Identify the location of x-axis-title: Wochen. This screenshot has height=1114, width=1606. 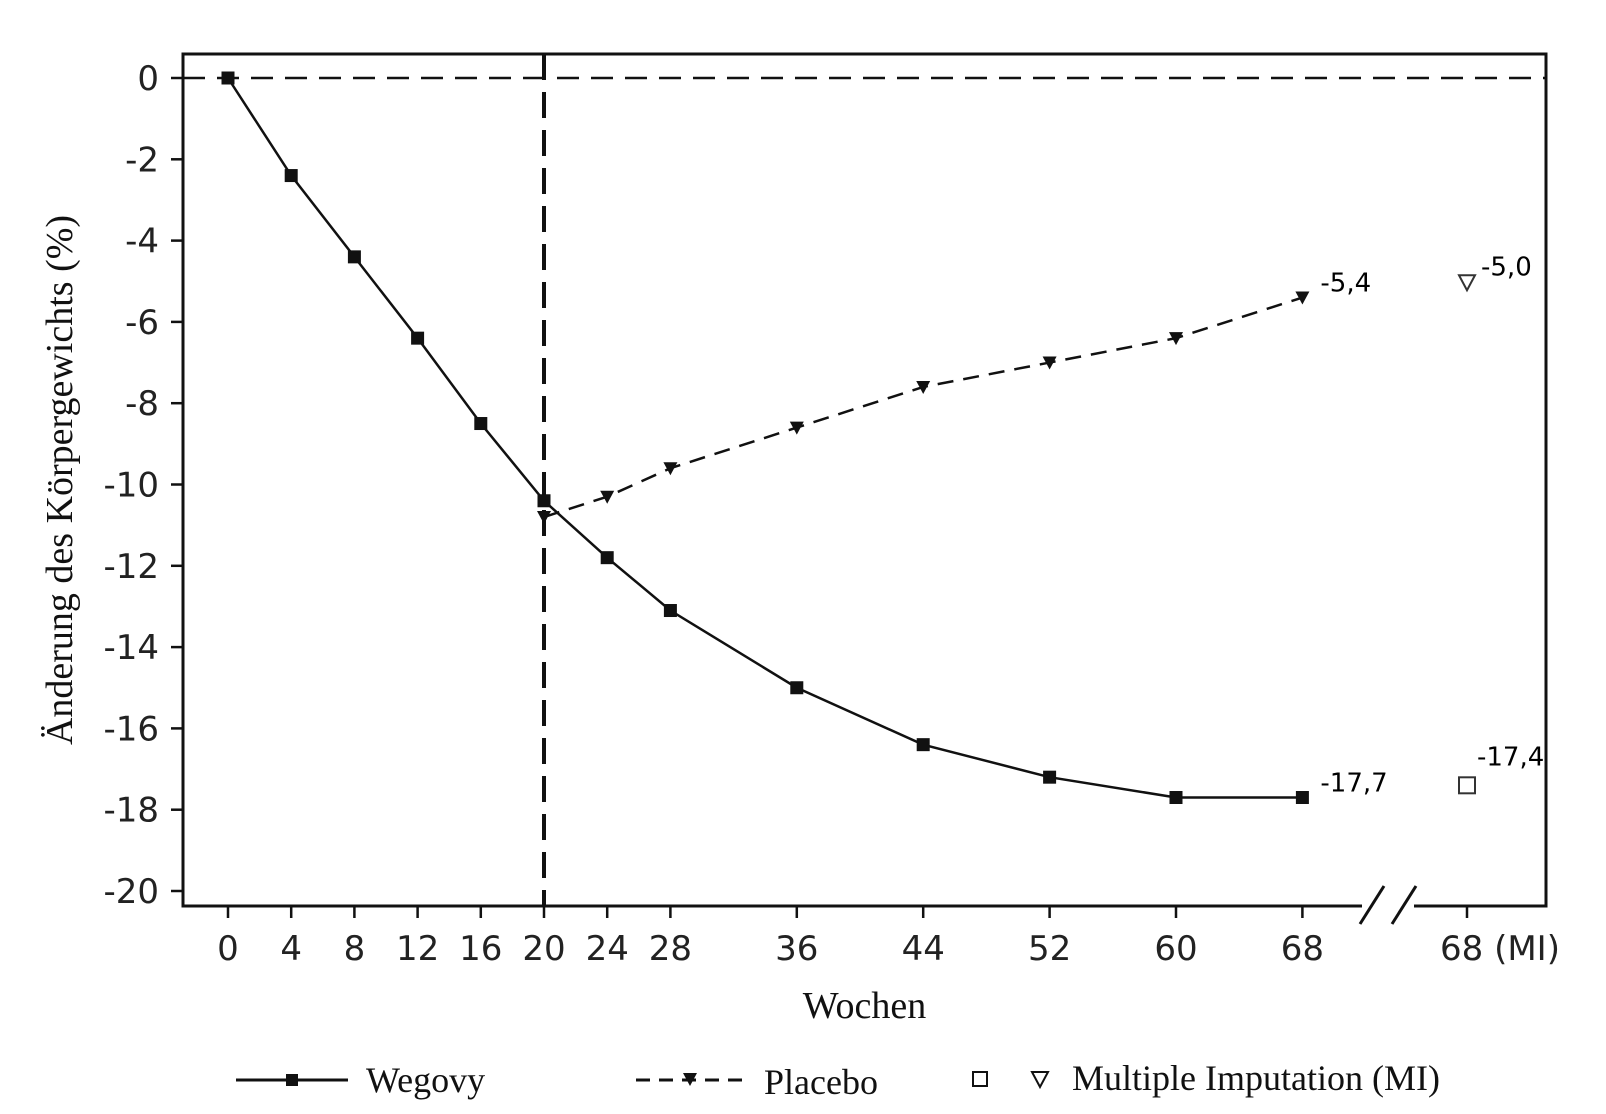
(865, 1006).